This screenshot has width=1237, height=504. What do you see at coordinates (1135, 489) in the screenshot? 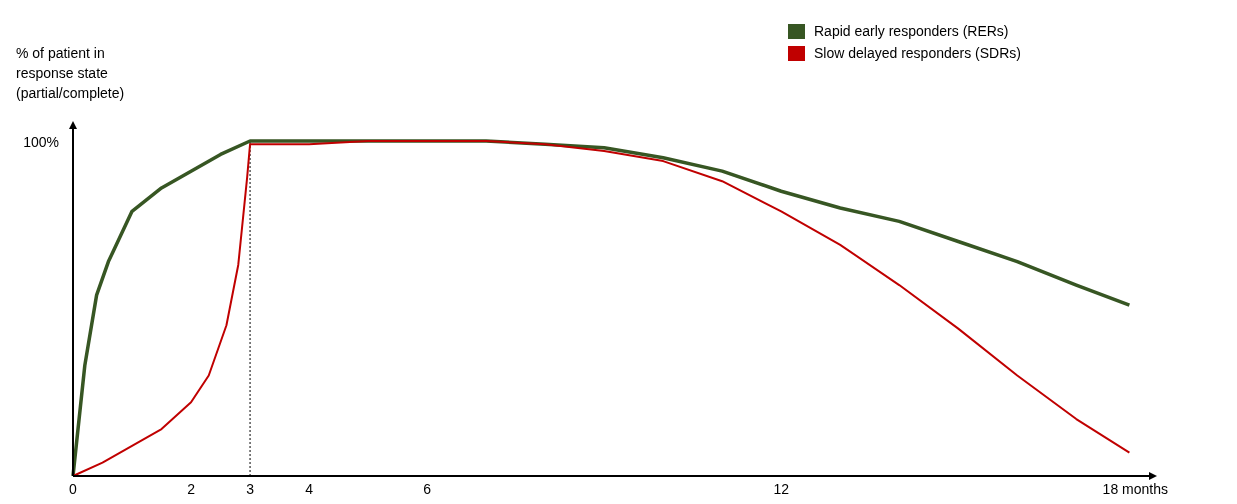
I see `x-tick-label: 18 months` at bounding box center [1135, 489].